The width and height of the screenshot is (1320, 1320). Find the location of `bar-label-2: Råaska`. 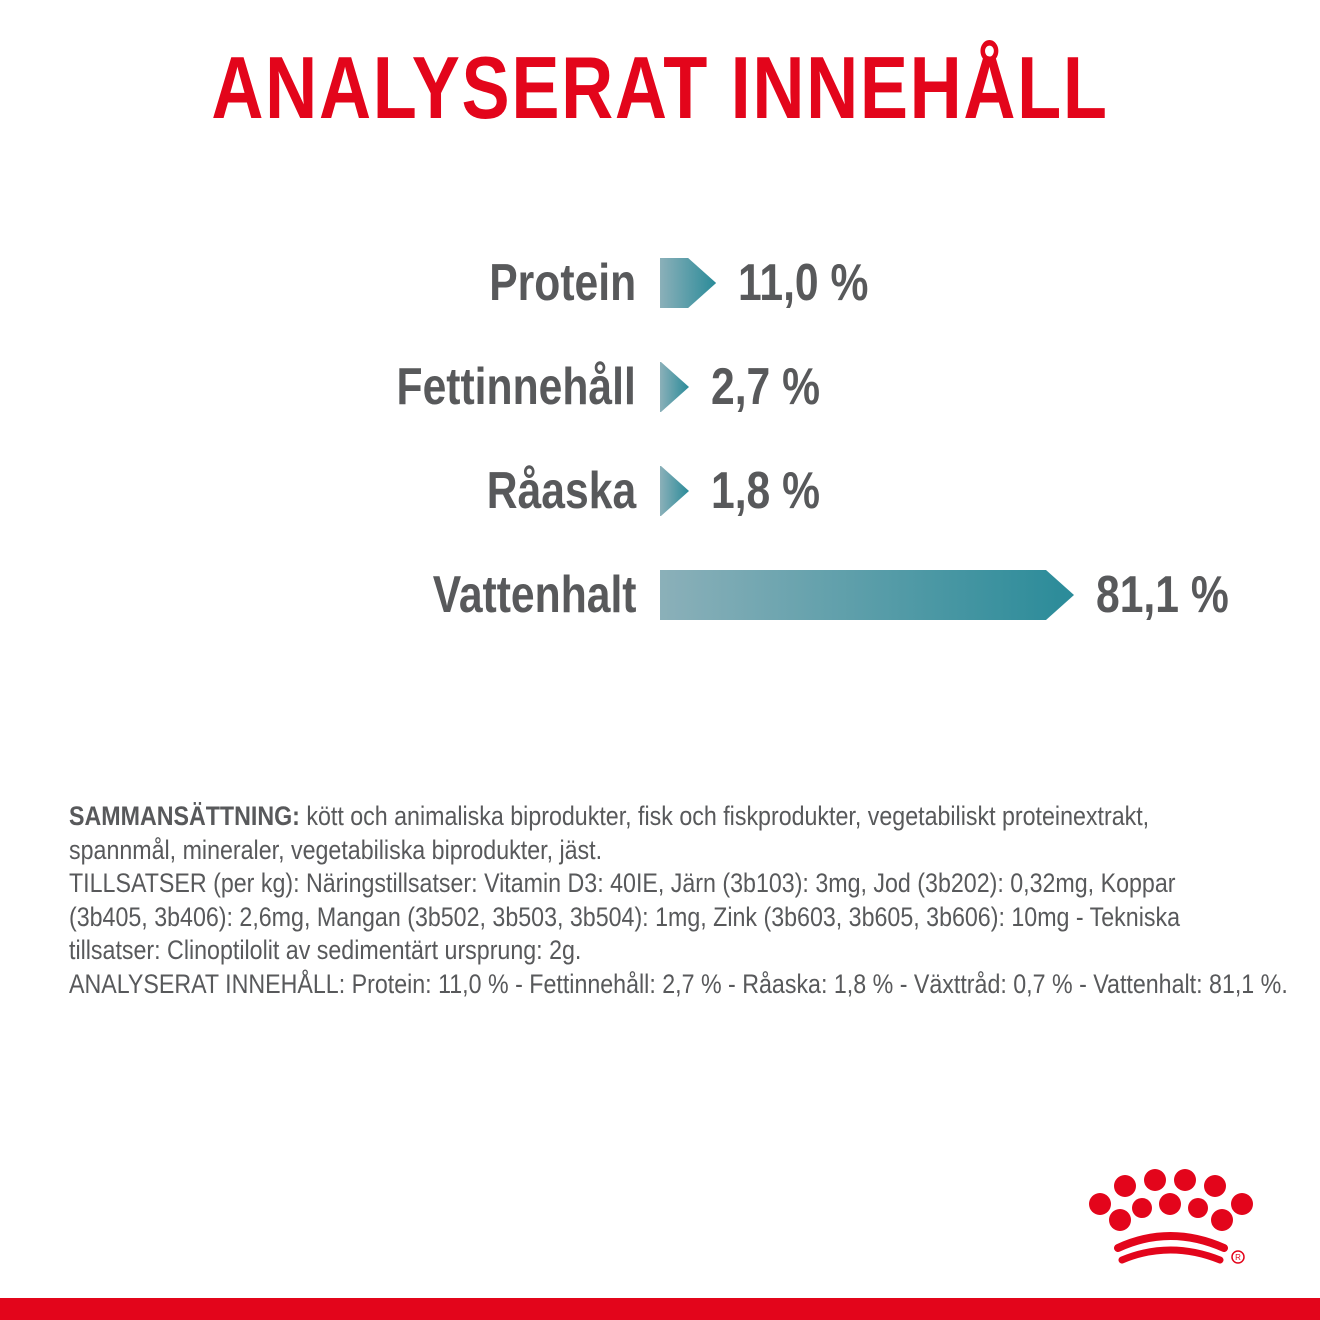

bar-label-2: Råaska is located at coordinates (561, 491).